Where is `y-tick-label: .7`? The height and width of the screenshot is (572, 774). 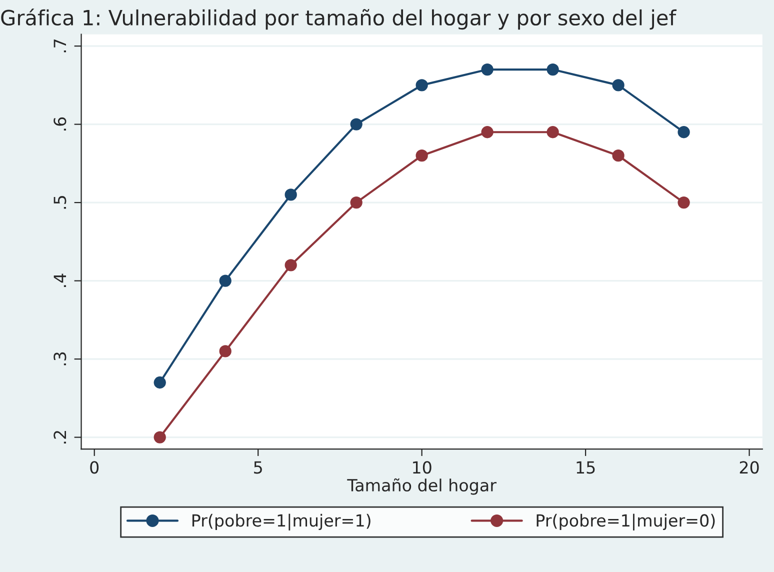
y-tick-label: .7 is located at coordinates (60, 46).